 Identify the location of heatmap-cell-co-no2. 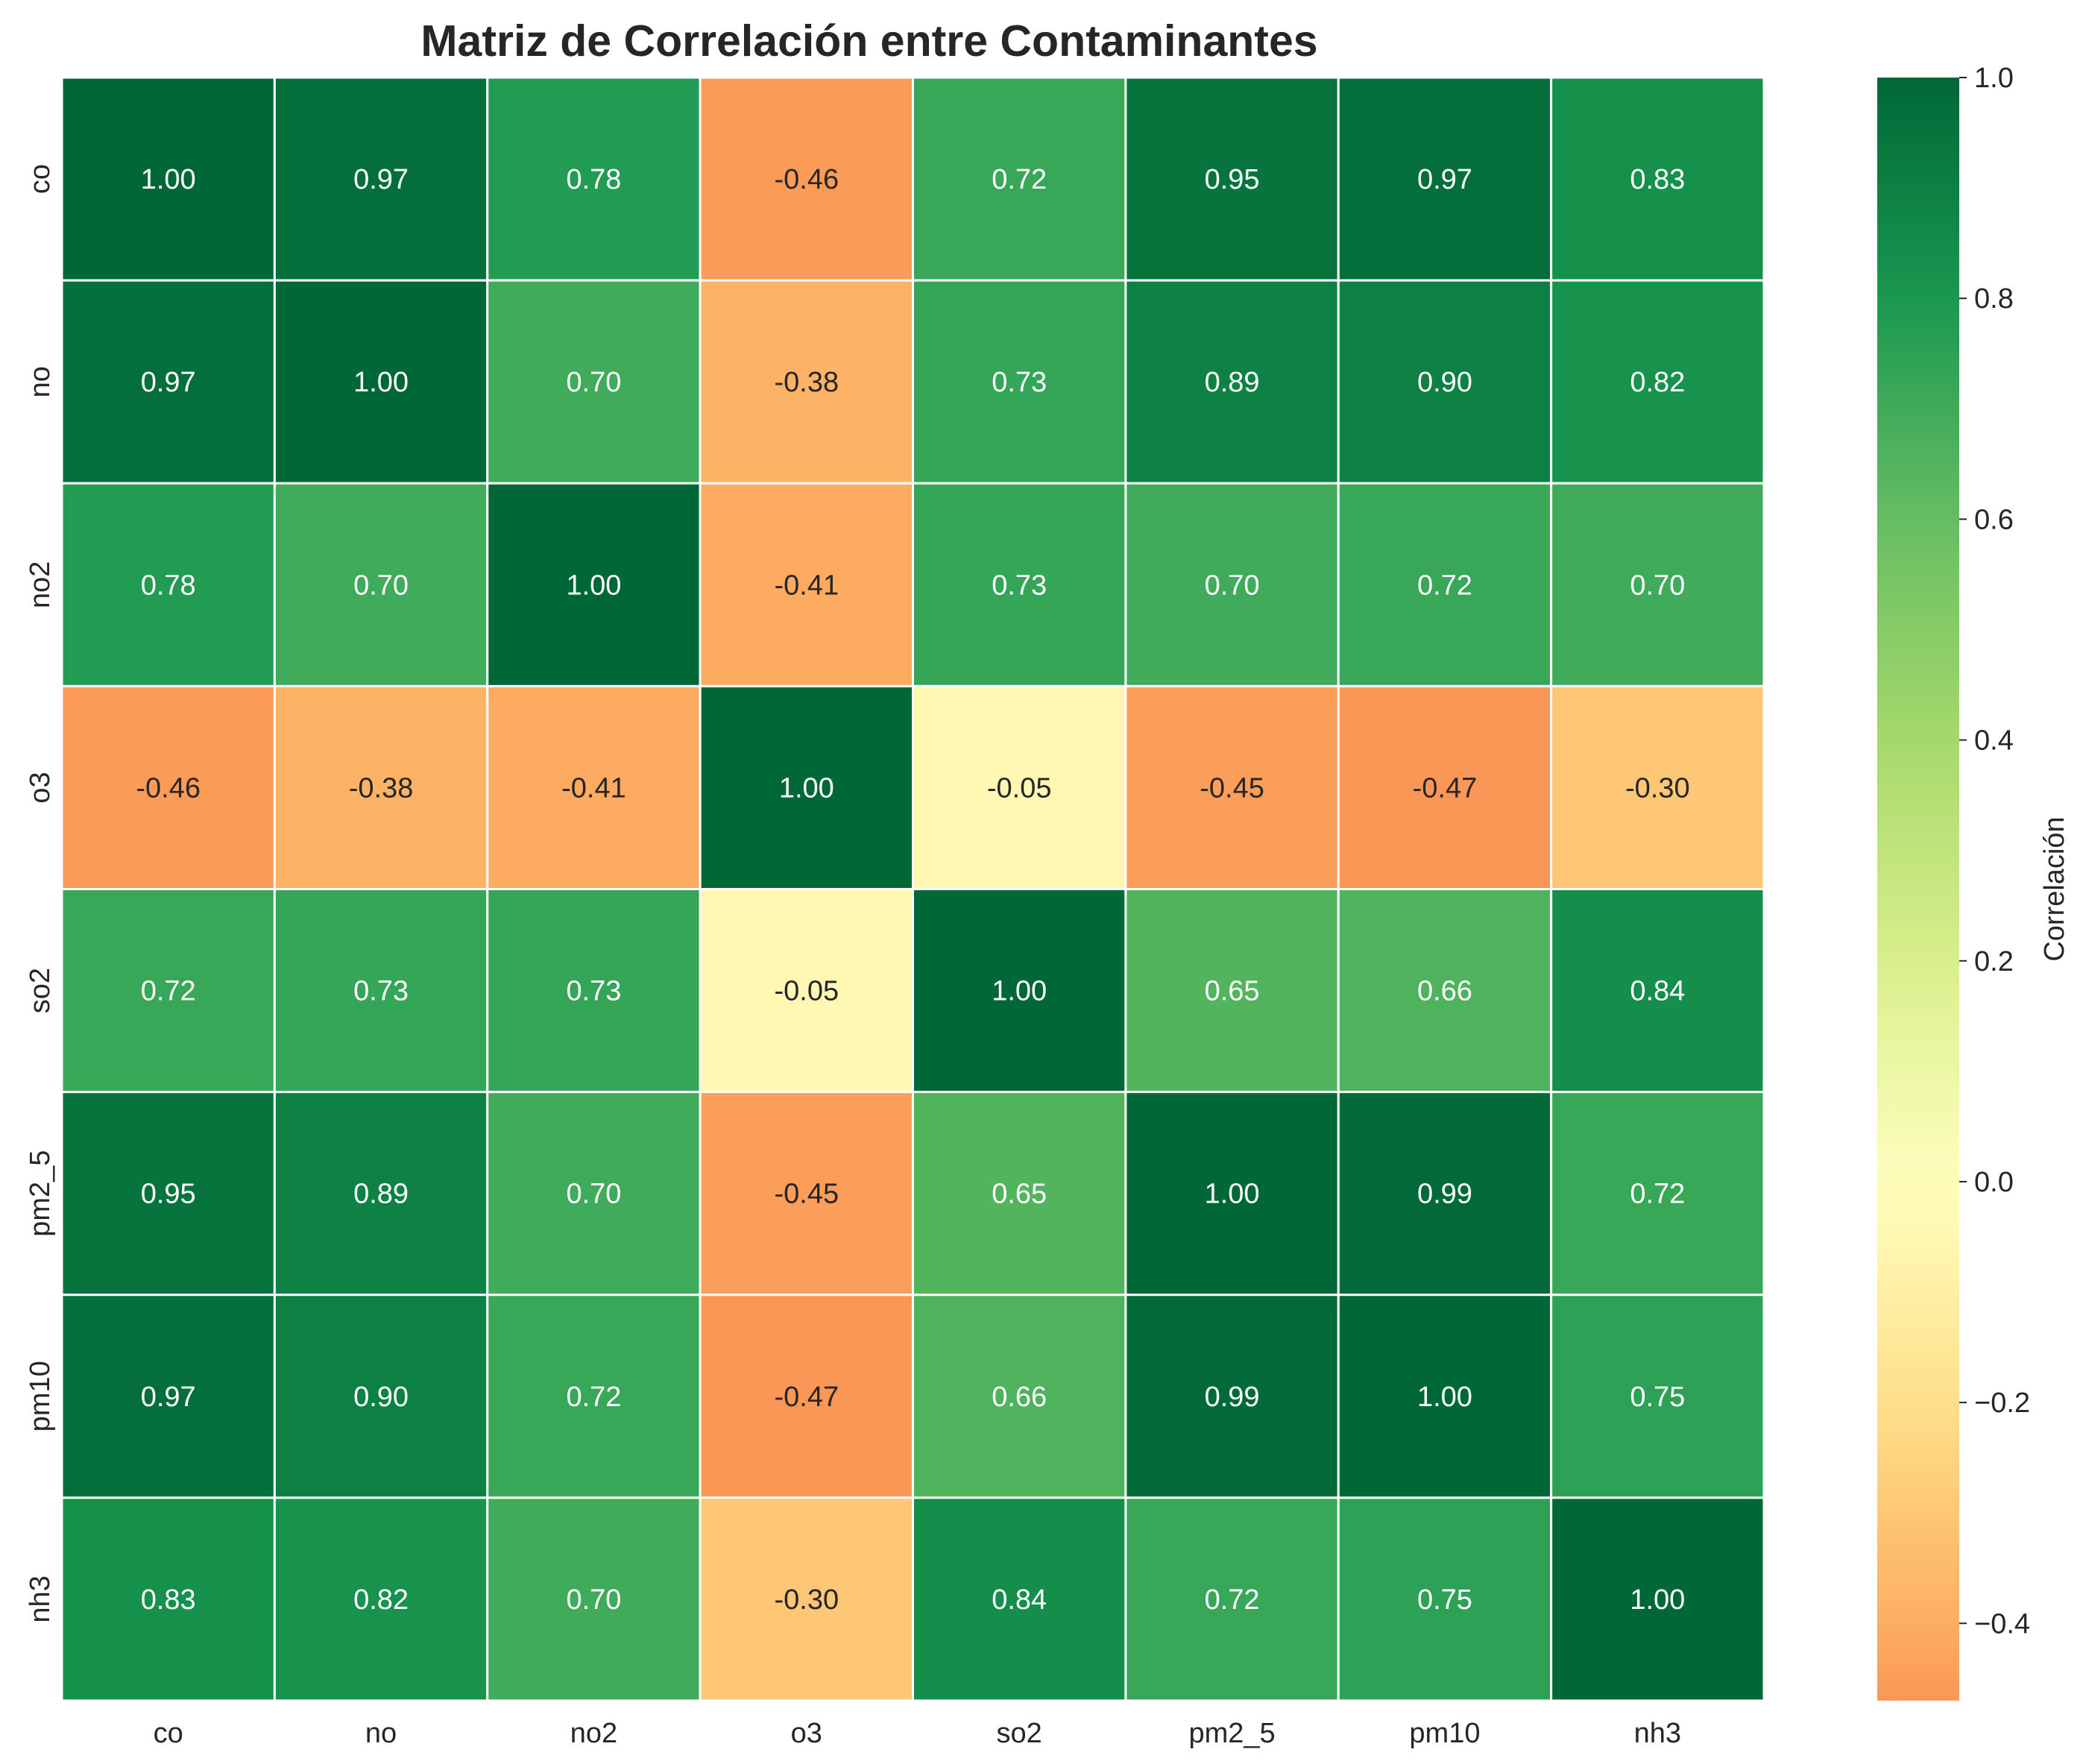
(594, 179).